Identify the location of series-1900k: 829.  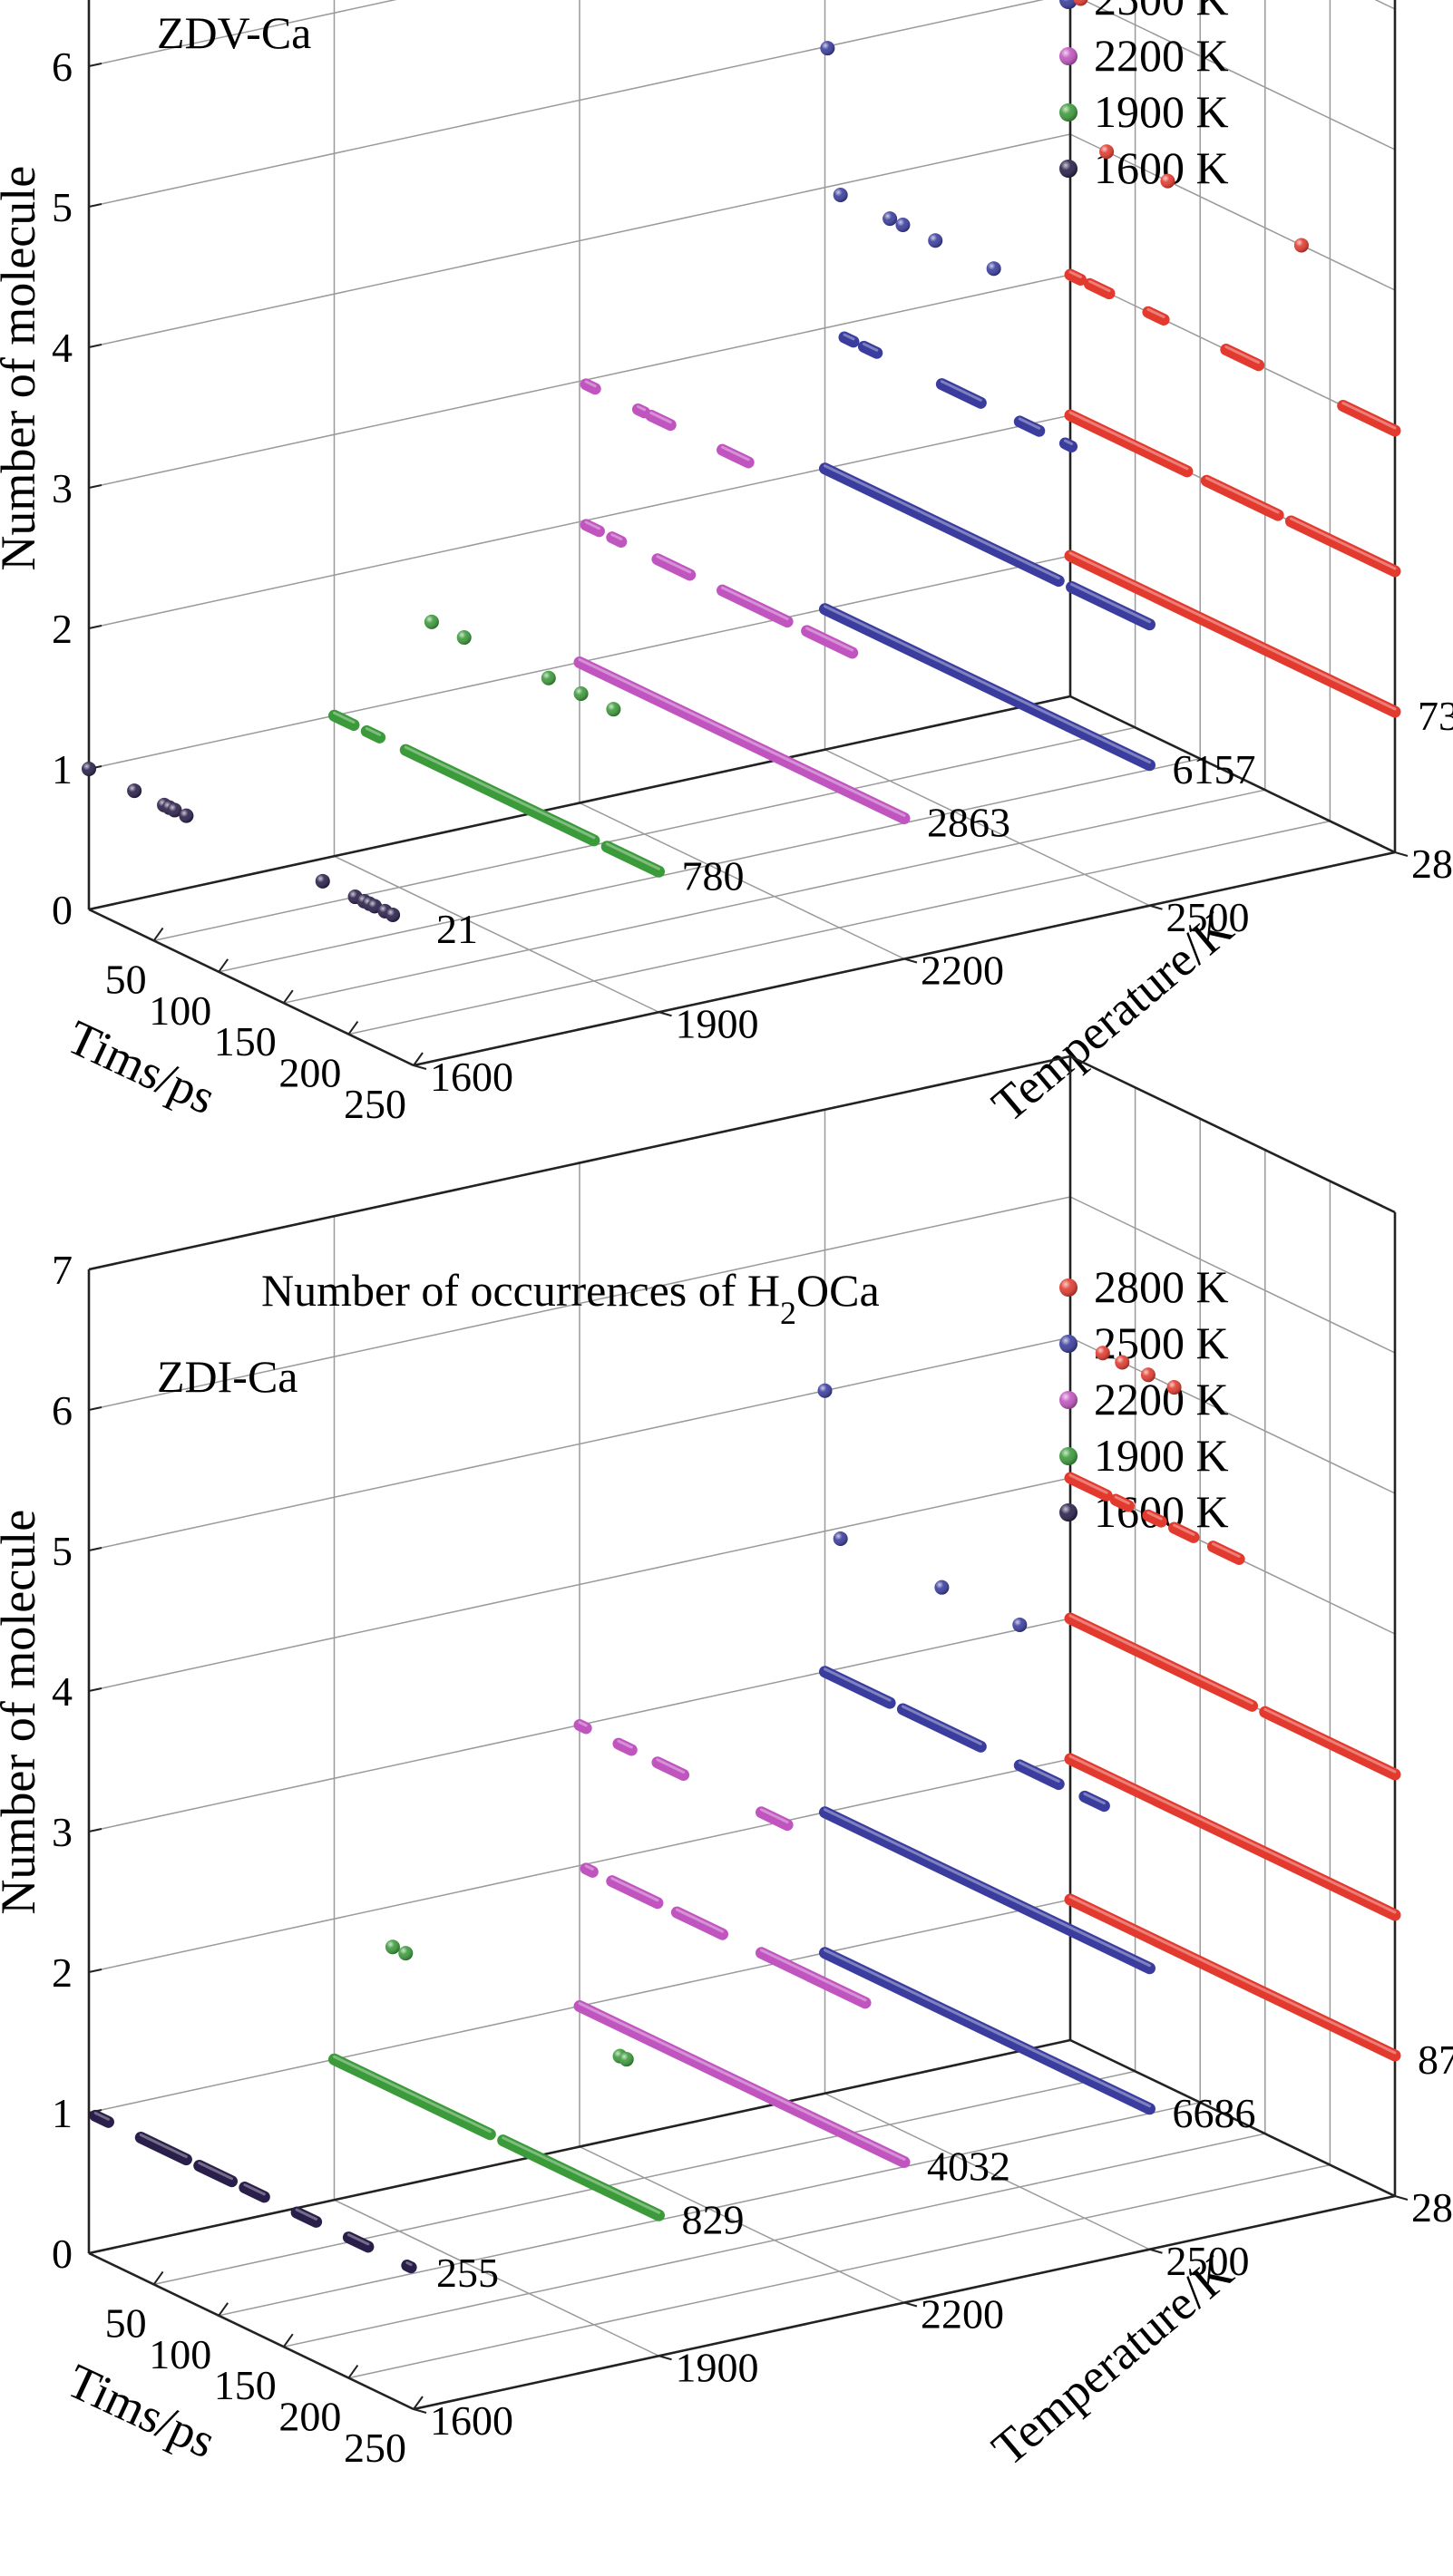
(536, 2090).